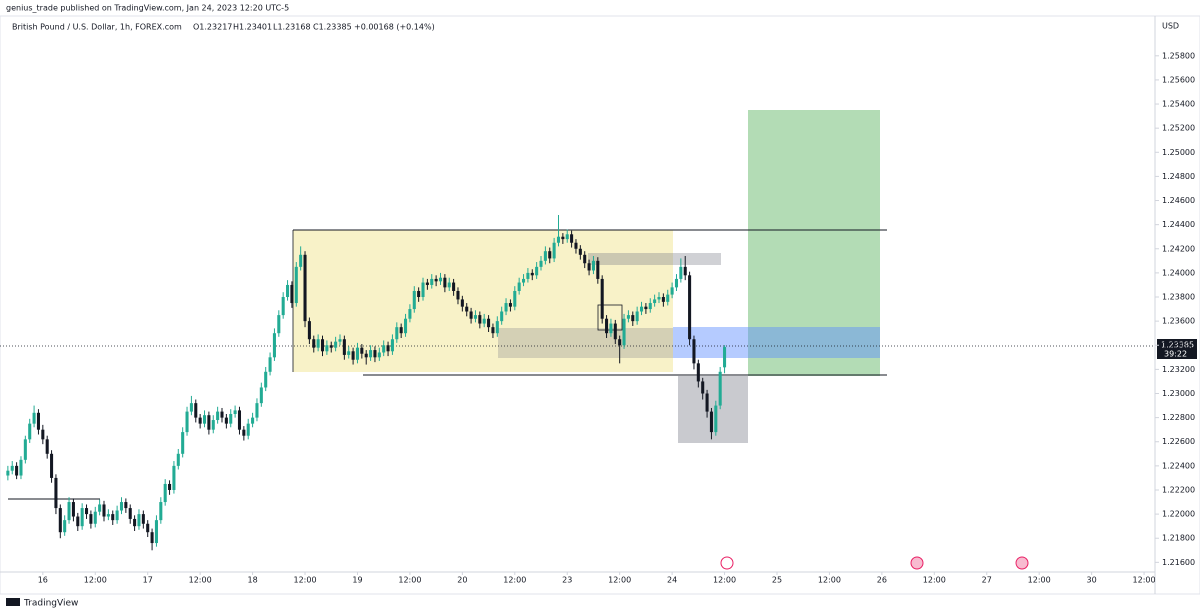 The height and width of the screenshot is (614, 1200). I want to click on y-tick-label: 1.25800, so click(1178, 55).